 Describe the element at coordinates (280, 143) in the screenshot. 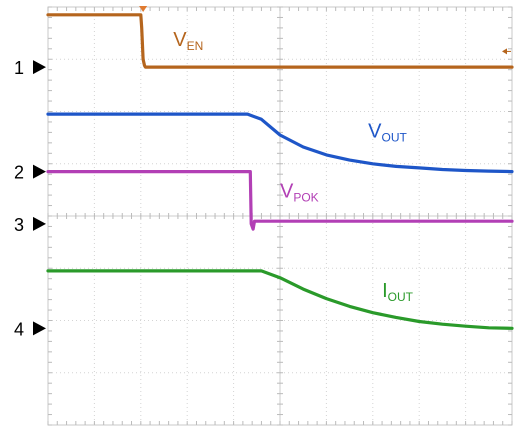

I see `trace-v-out` at that location.